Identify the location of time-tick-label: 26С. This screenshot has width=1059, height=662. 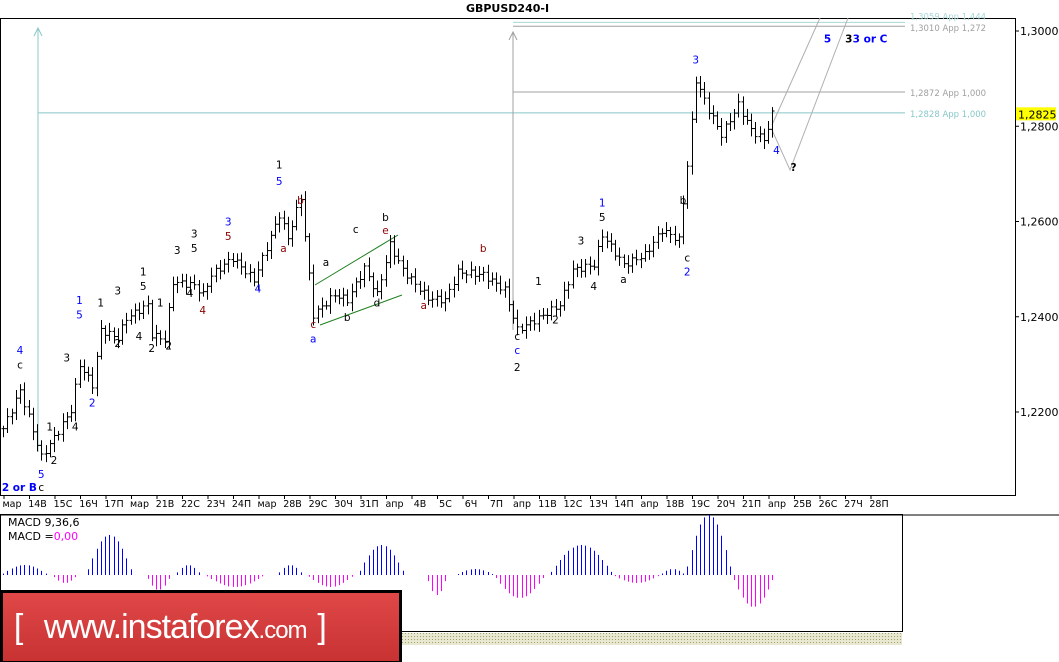
(828, 504).